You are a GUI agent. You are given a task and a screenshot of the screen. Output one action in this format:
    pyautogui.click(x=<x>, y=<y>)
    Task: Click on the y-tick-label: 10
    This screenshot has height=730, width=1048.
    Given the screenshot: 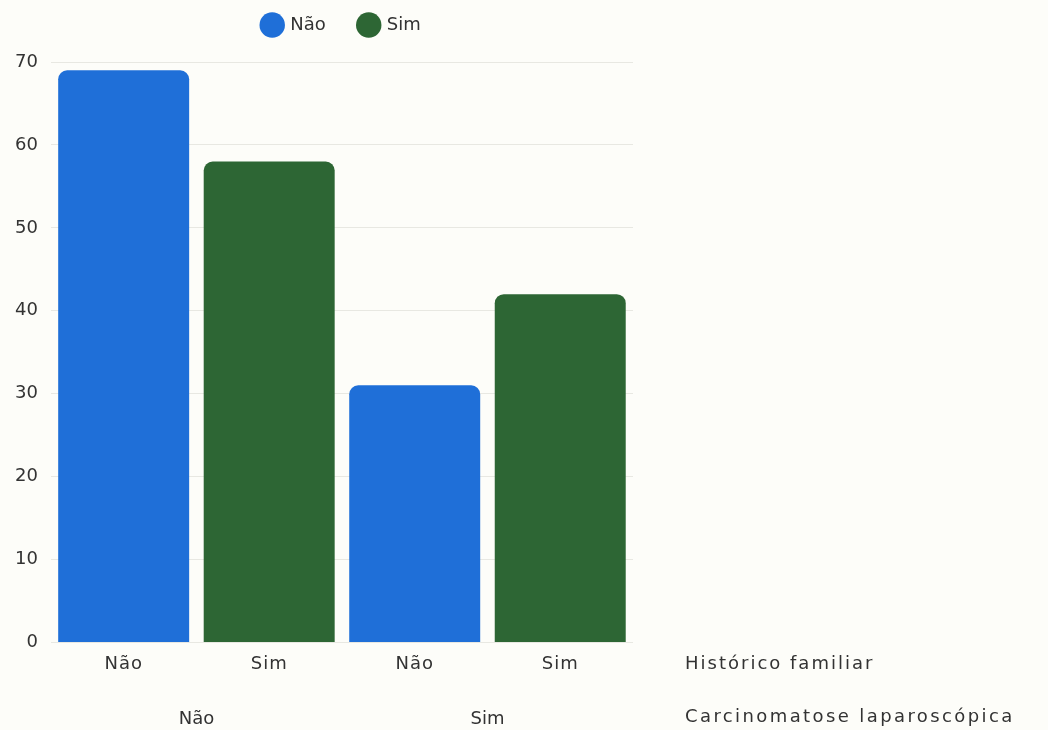 What is the action you would take?
    pyautogui.click(x=26, y=558)
    